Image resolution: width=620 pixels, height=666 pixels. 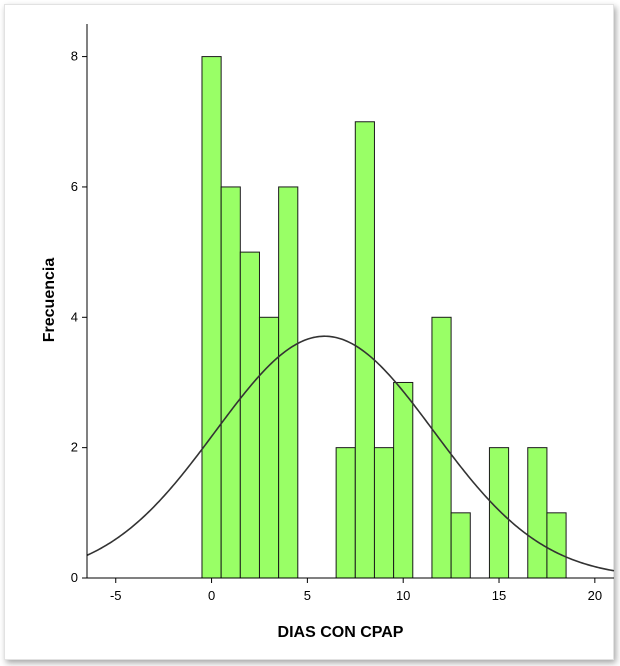 What do you see at coordinates (74, 447) in the screenshot?
I see `y-tick-label: 2` at bounding box center [74, 447].